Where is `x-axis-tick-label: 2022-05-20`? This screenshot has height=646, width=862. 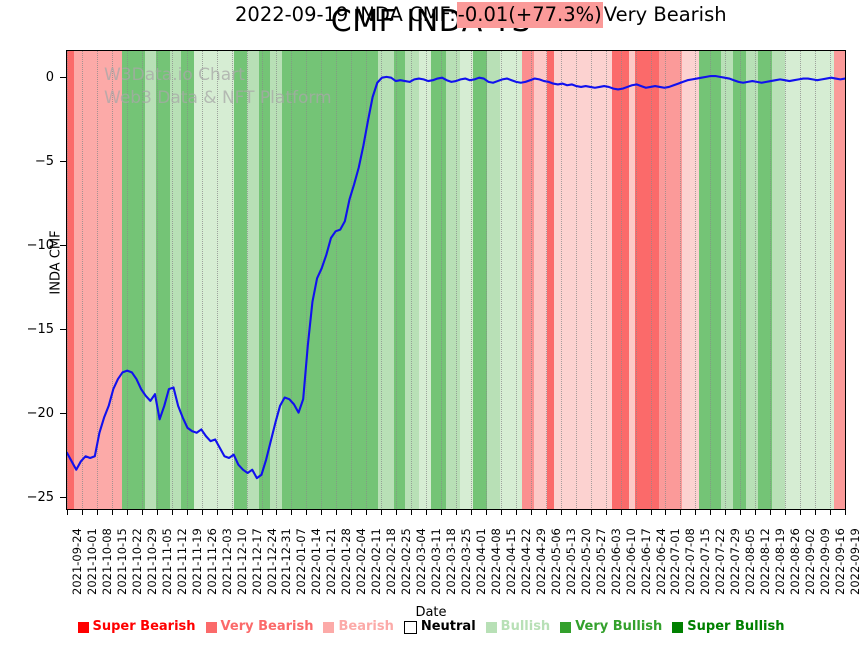 x-axis-tick-label: 2022-05-20 is located at coordinates (585, 561).